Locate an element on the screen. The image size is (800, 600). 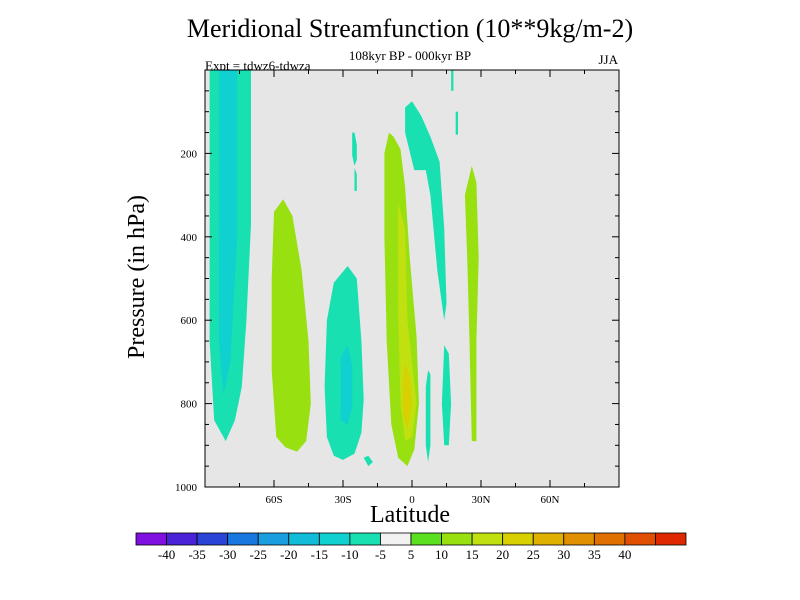
colorbar-label: 10 is located at coordinates (441, 554).